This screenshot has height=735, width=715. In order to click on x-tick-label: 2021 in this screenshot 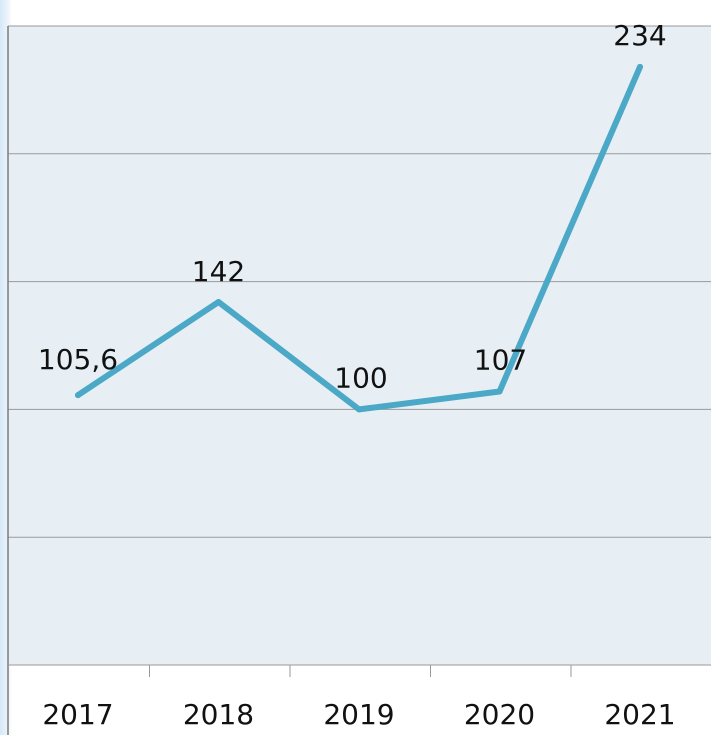, I will do `click(639, 714)`.